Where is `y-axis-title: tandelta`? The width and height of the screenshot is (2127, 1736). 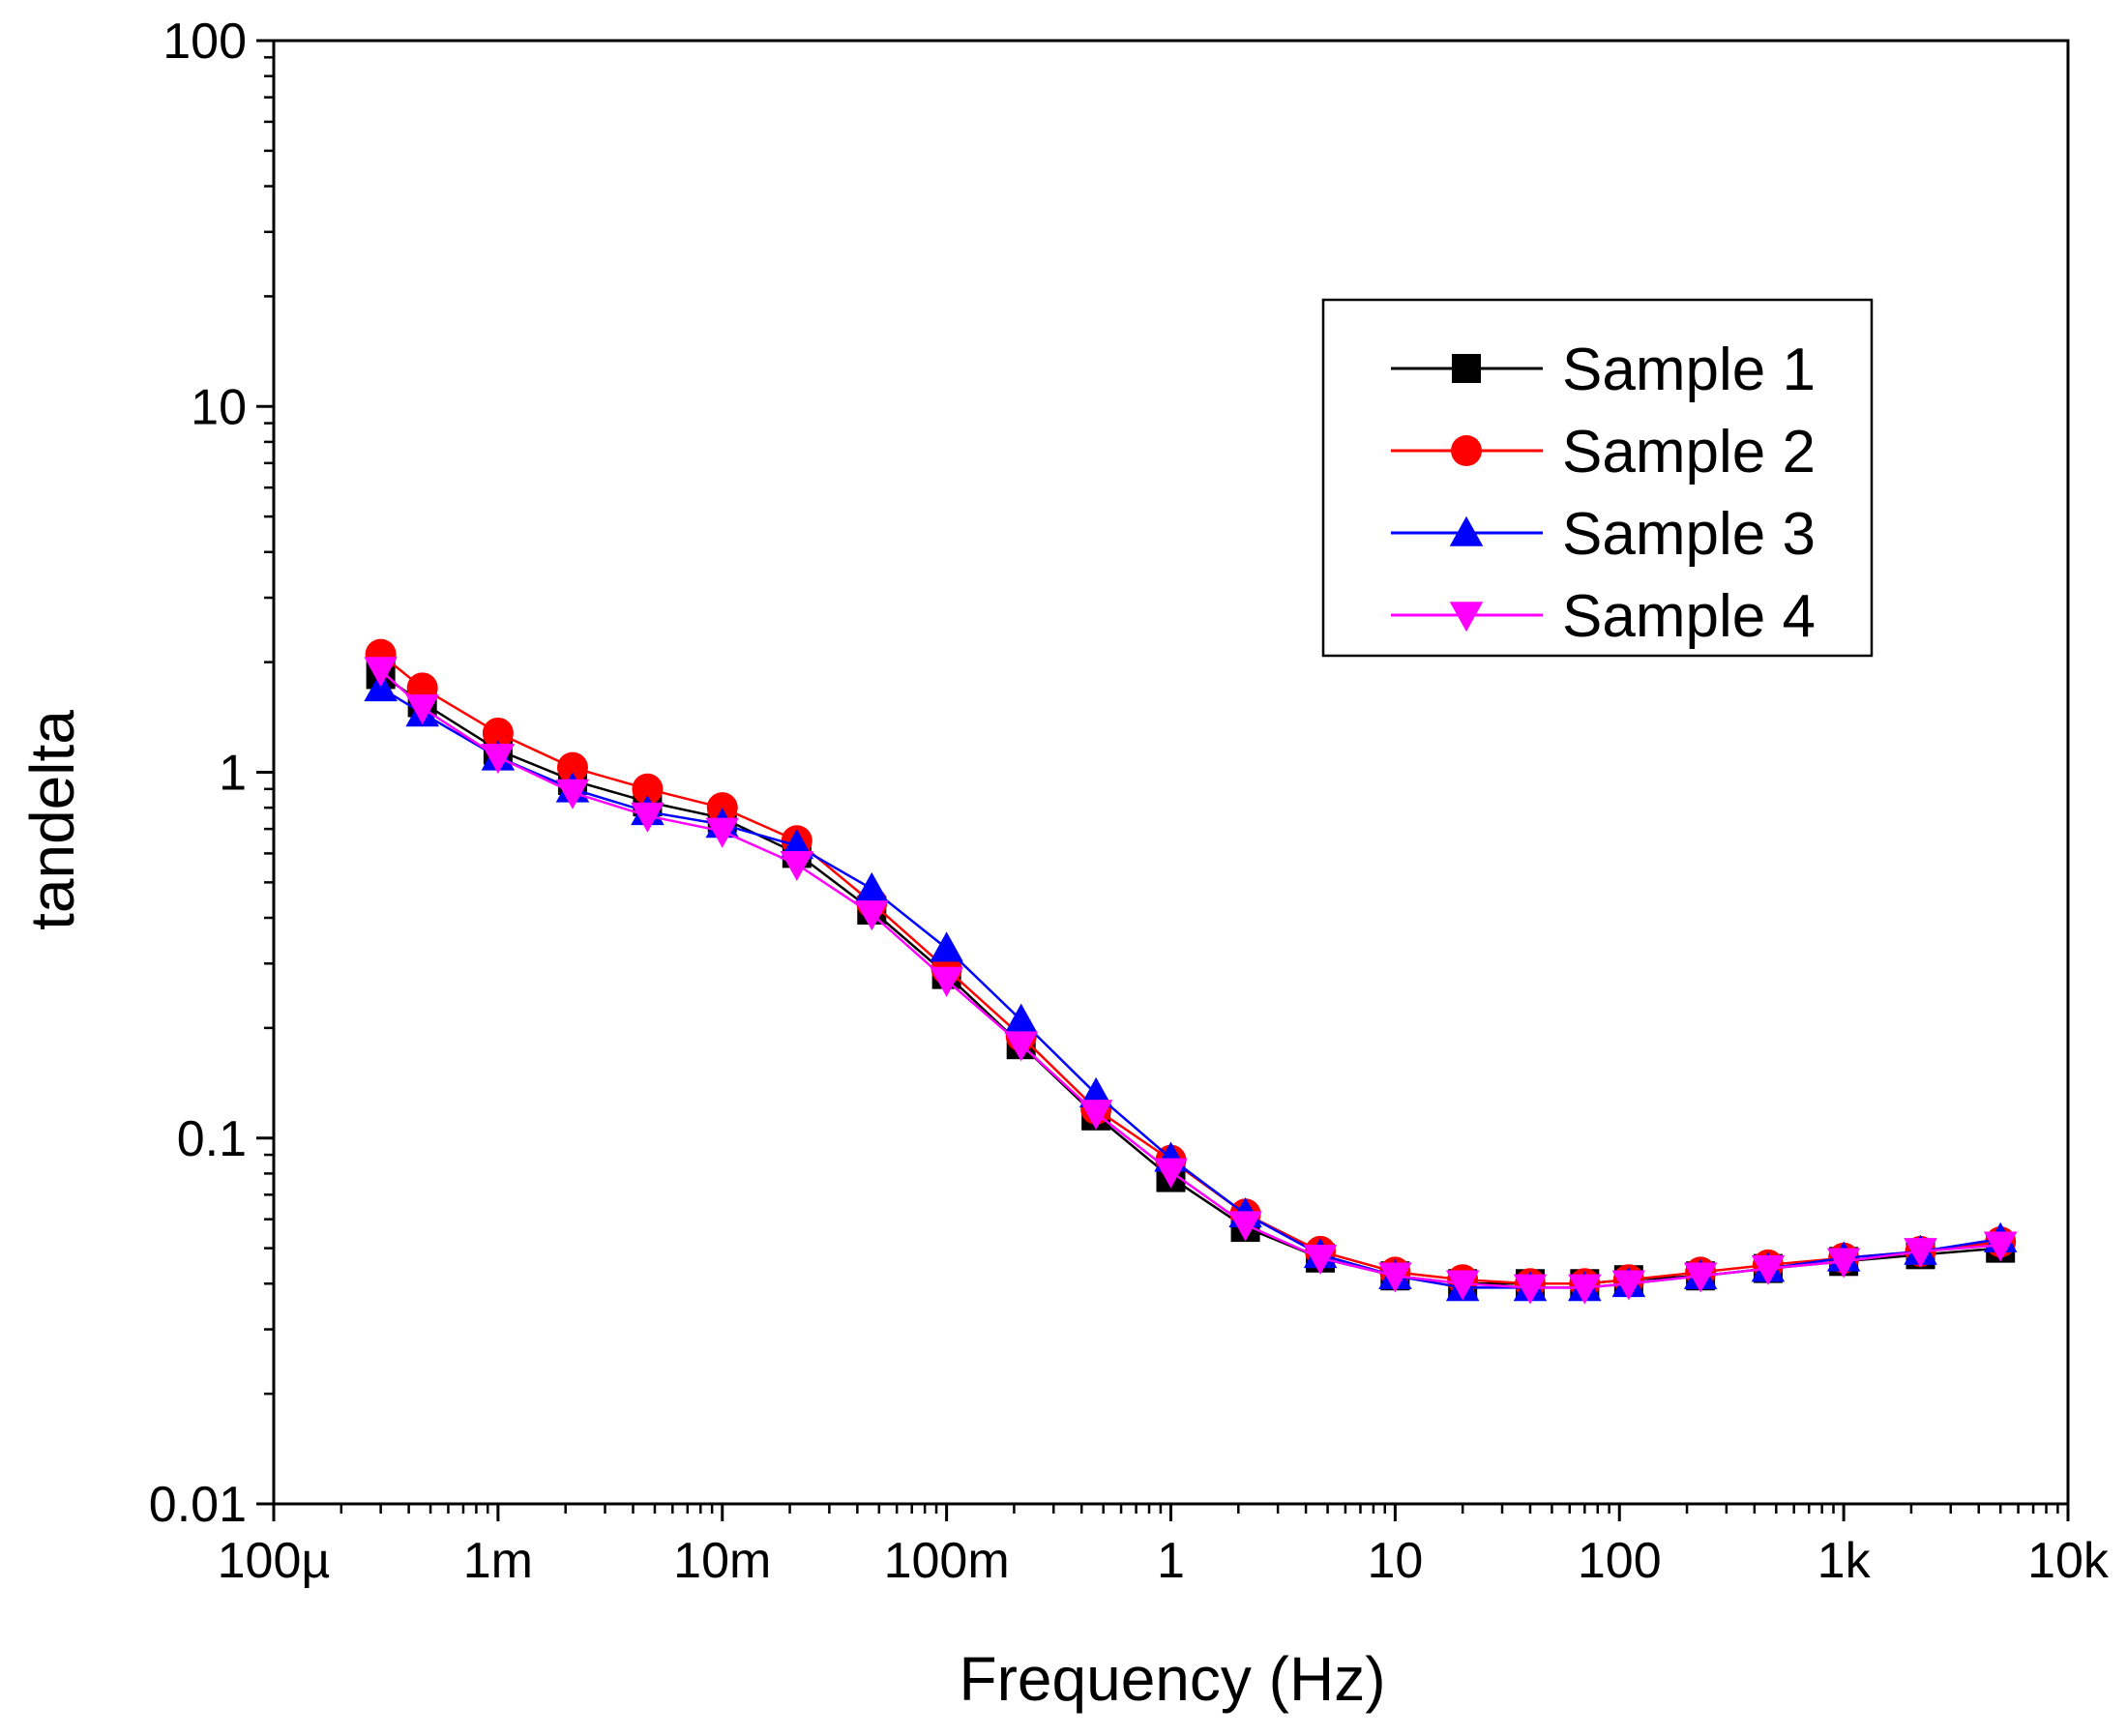 y-axis-title: tandelta is located at coordinates (52, 820).